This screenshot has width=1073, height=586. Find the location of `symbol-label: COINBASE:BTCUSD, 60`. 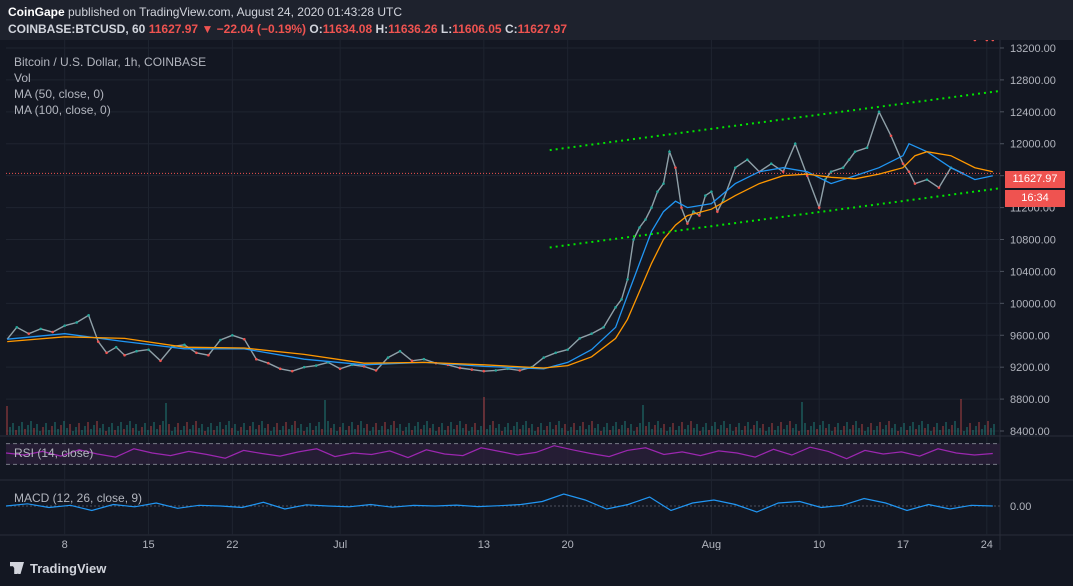

symbol-label: COINBASE:BTCUSD, 60 is located at coordinates (77, 29).